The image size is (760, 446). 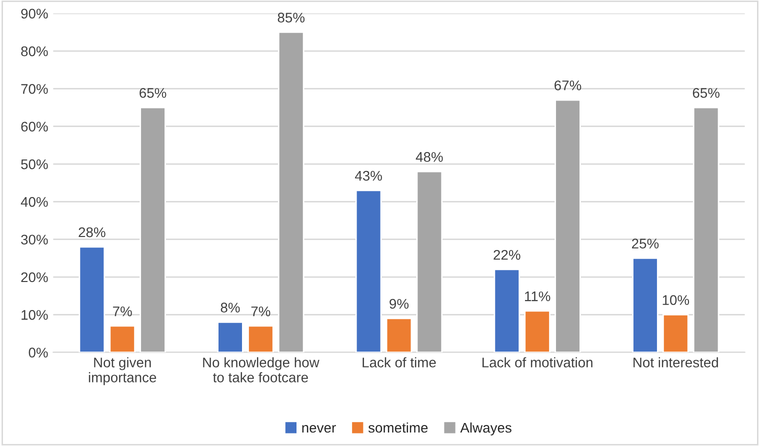 I want to click on x-tick-label: Lack of motivation, so click(x=537, y=362).